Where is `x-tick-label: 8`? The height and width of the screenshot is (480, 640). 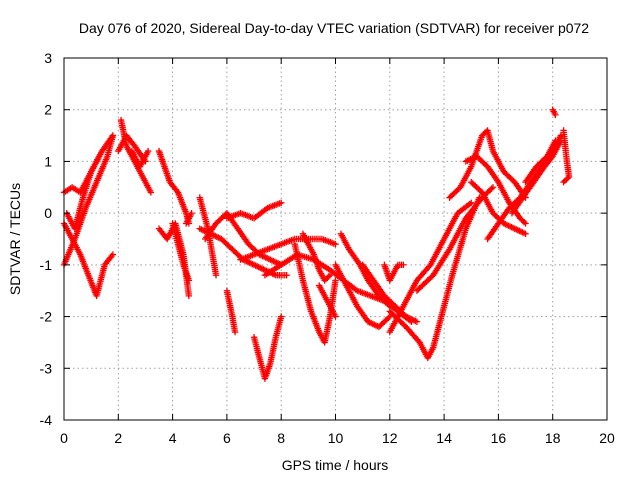
x-tick-label: 8 is located at coordinates (281, 438).